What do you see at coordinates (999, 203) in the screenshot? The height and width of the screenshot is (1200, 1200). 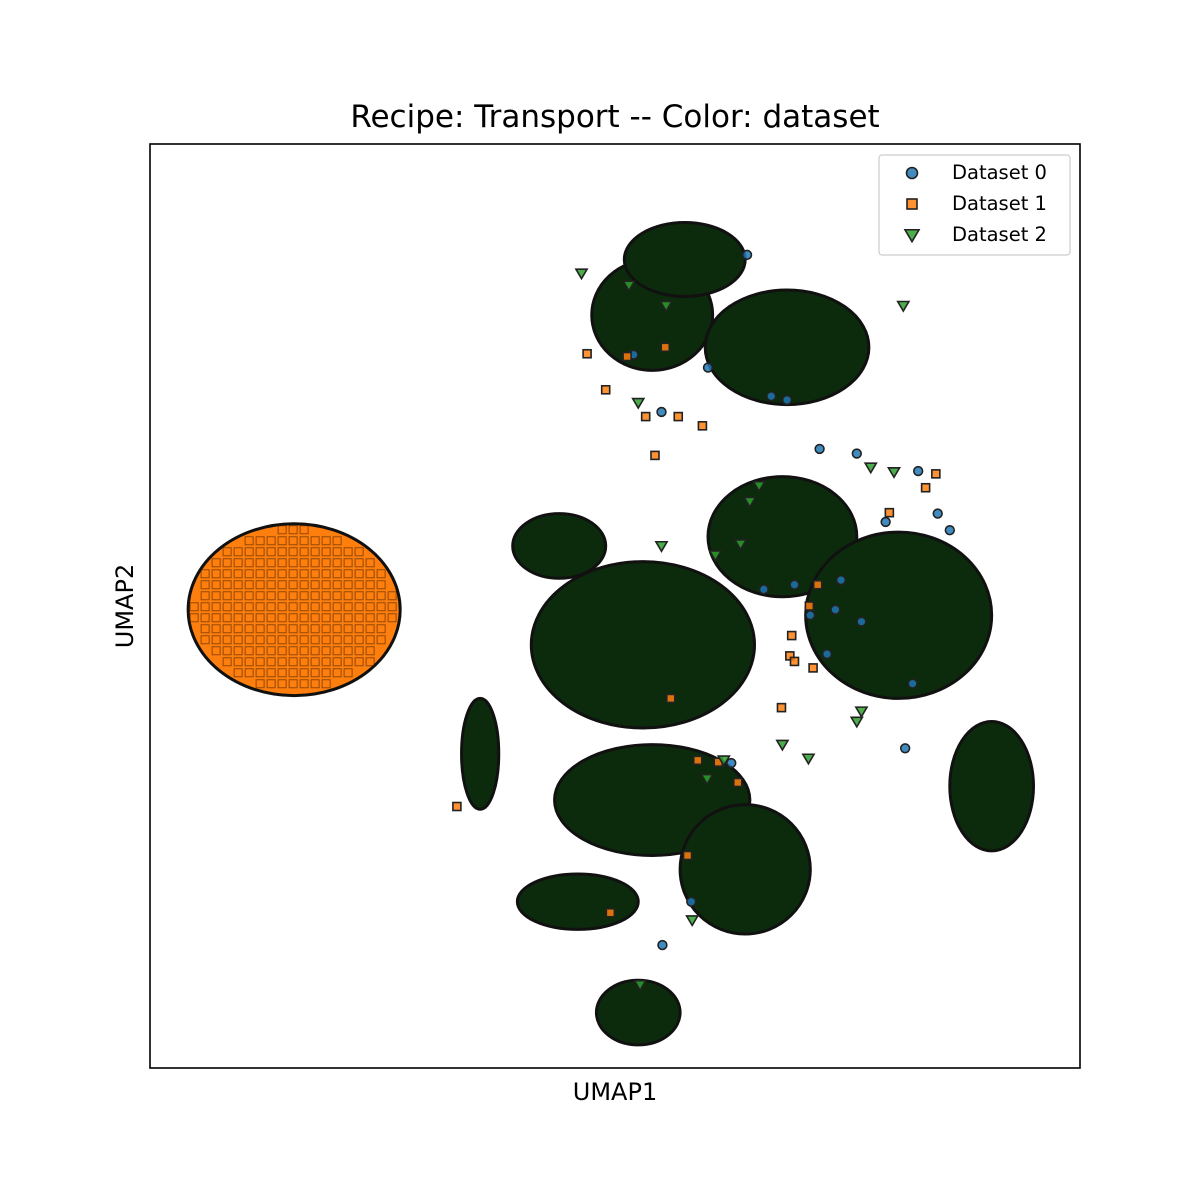 I see `legend-label-dataset-1: Dataset 1` at bounding box center [999, 203].